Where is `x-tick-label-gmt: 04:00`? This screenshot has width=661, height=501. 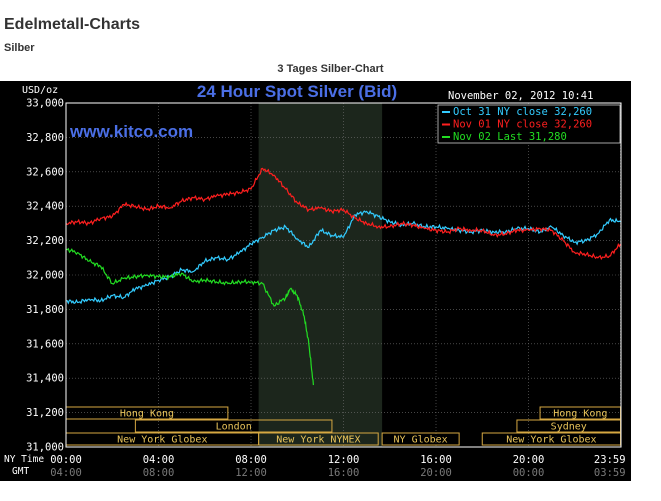
x-tick-label-gmt: 04:00 is located at coordinates (66, 473).